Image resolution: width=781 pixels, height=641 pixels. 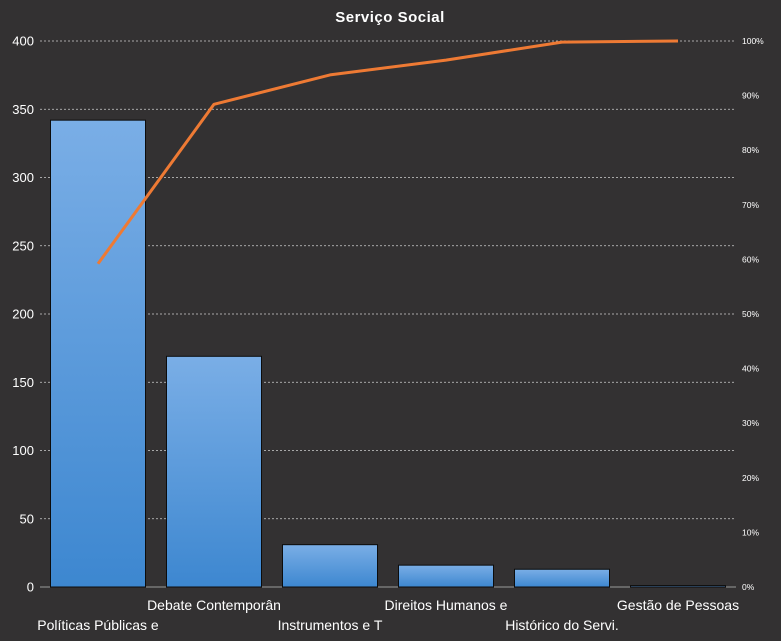 I want to click on y-tick-label: 300, so click(x=23, y=177).